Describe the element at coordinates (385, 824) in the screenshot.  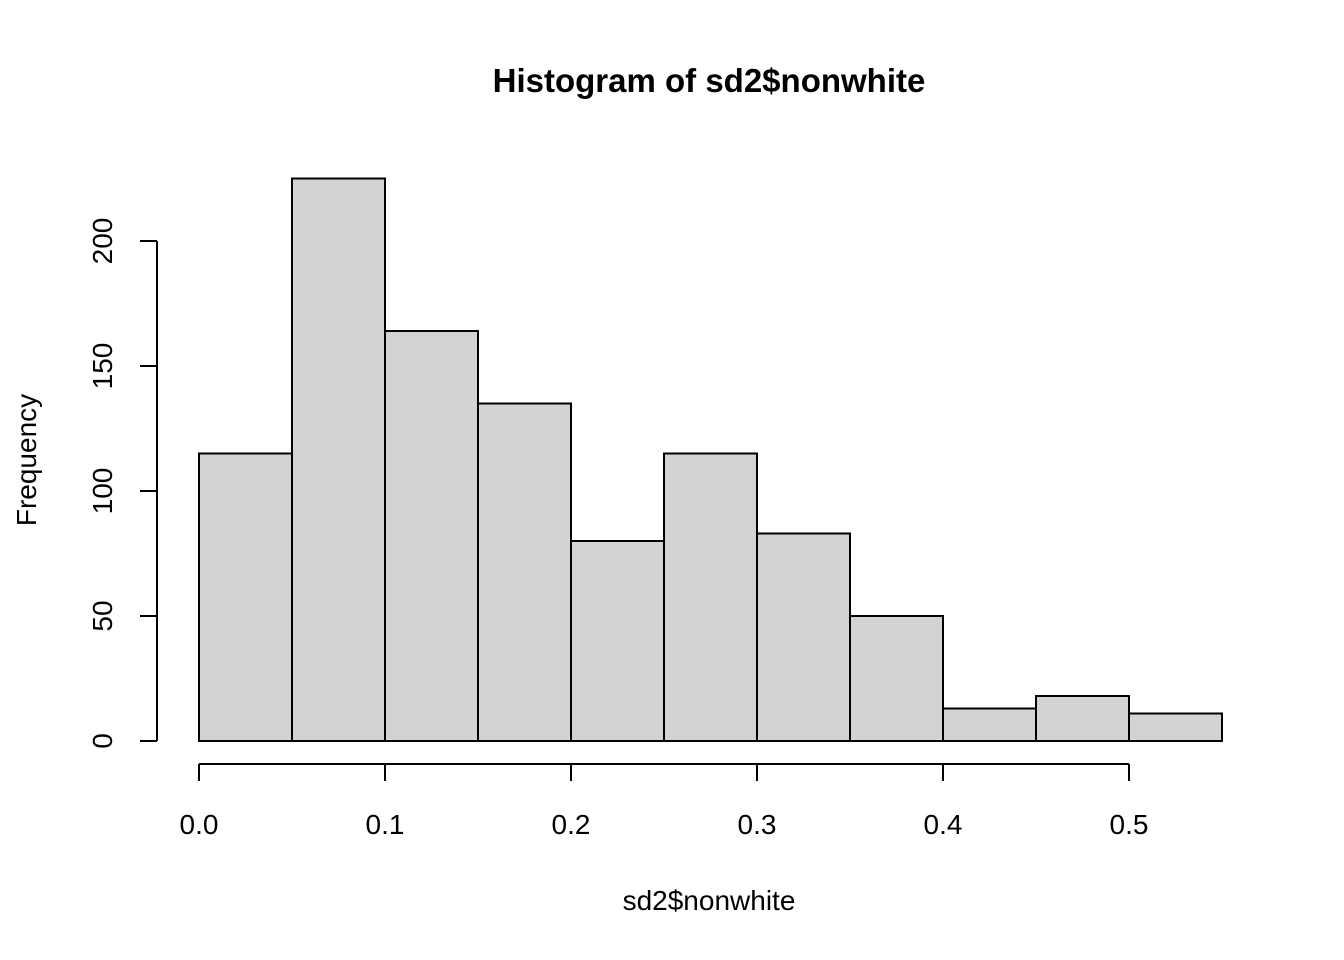
I see `x-tick-label-1: 0.1` at that location.